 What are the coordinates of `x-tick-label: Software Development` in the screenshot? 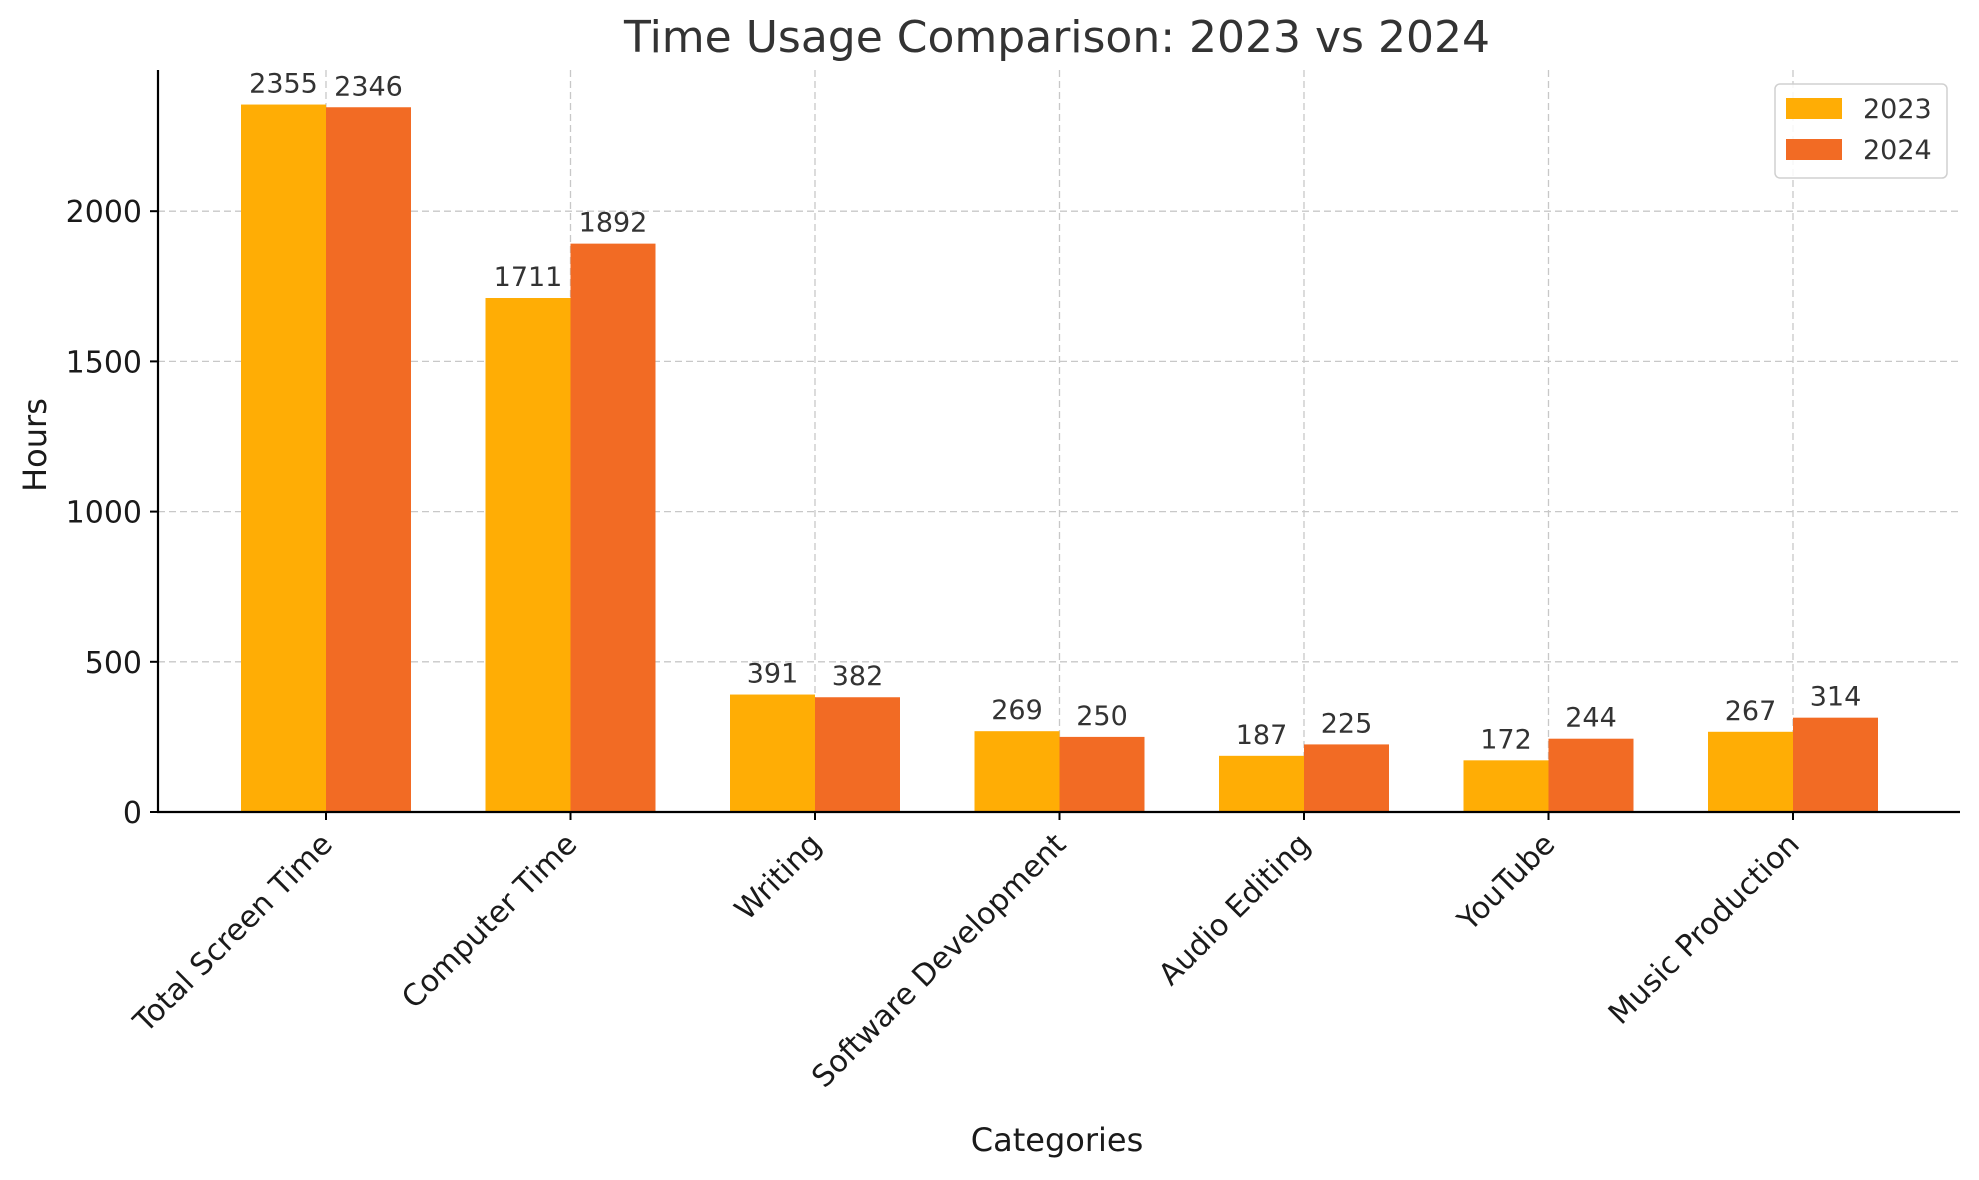 It's located at (939, 961).